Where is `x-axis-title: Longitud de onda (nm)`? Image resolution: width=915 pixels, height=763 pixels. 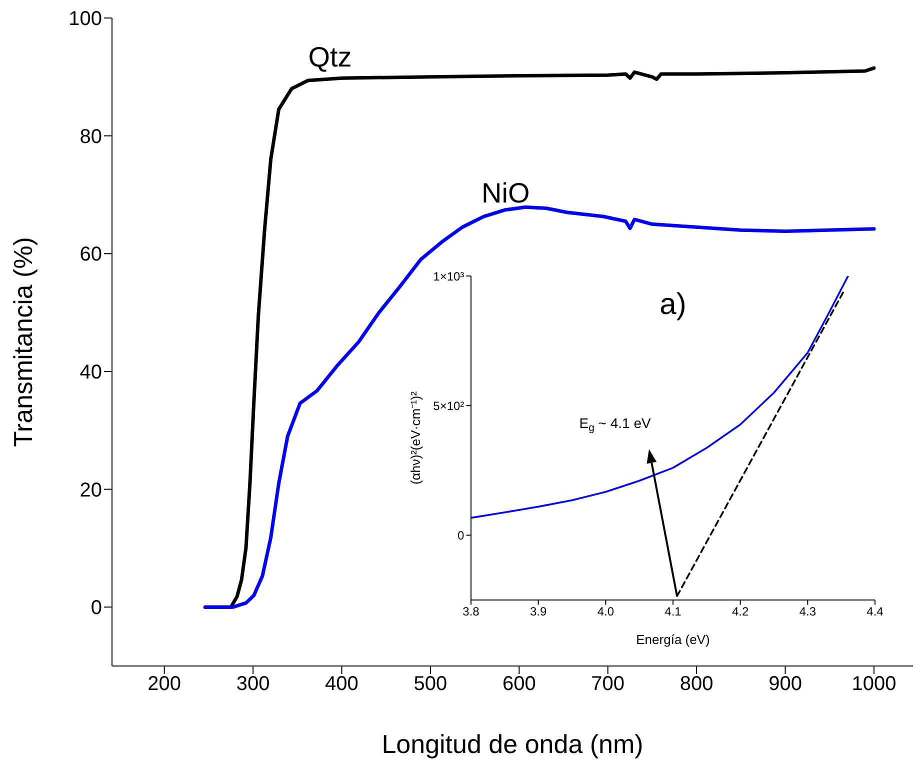
x-axis-title: Longitud de onda (nm) is located at coordinates (513, 744).